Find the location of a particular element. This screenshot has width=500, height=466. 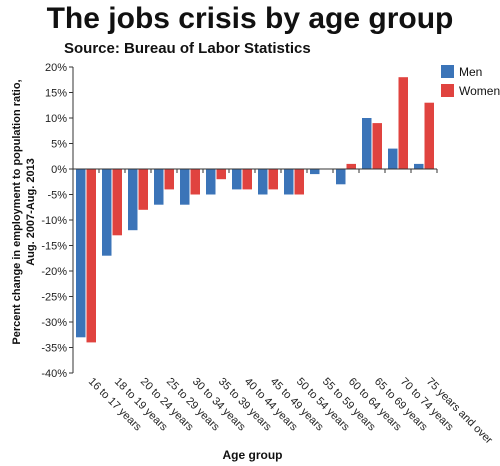

y-tick-label: -10% is located at coordinates (54, 221).